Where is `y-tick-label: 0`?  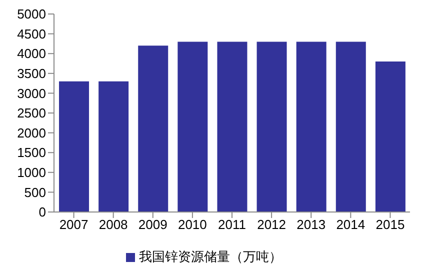
y-tick-label: 0 is located at coordinates (42, 212).